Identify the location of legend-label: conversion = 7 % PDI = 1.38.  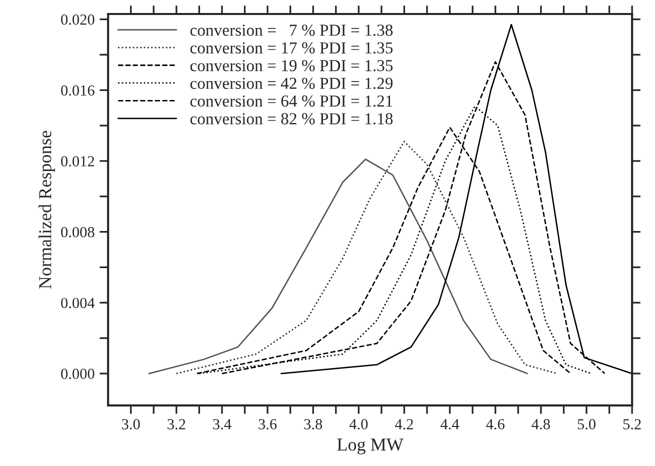
(291, 30).